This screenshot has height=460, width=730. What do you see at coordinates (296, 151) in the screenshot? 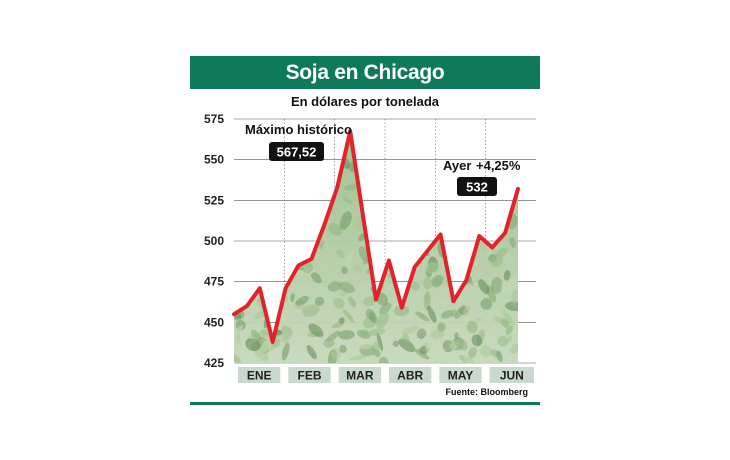
I see `max-value-box` at bounding box center [296, 151].